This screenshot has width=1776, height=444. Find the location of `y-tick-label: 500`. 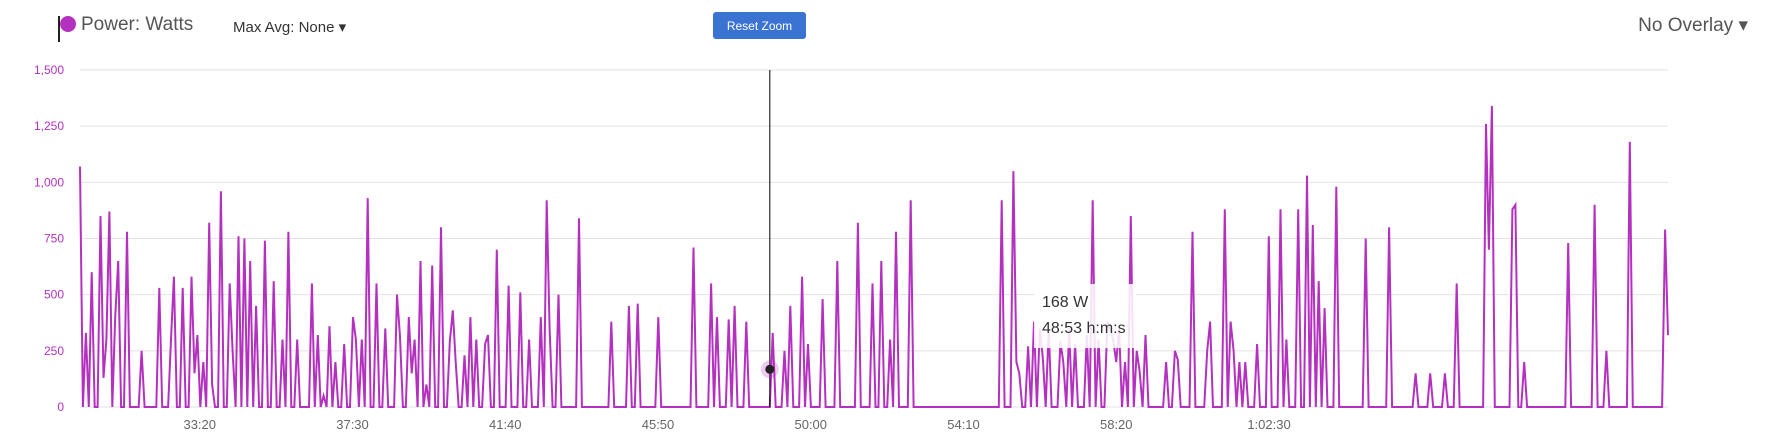

y-tick-label: 500 is located at coordinates (54, 295).